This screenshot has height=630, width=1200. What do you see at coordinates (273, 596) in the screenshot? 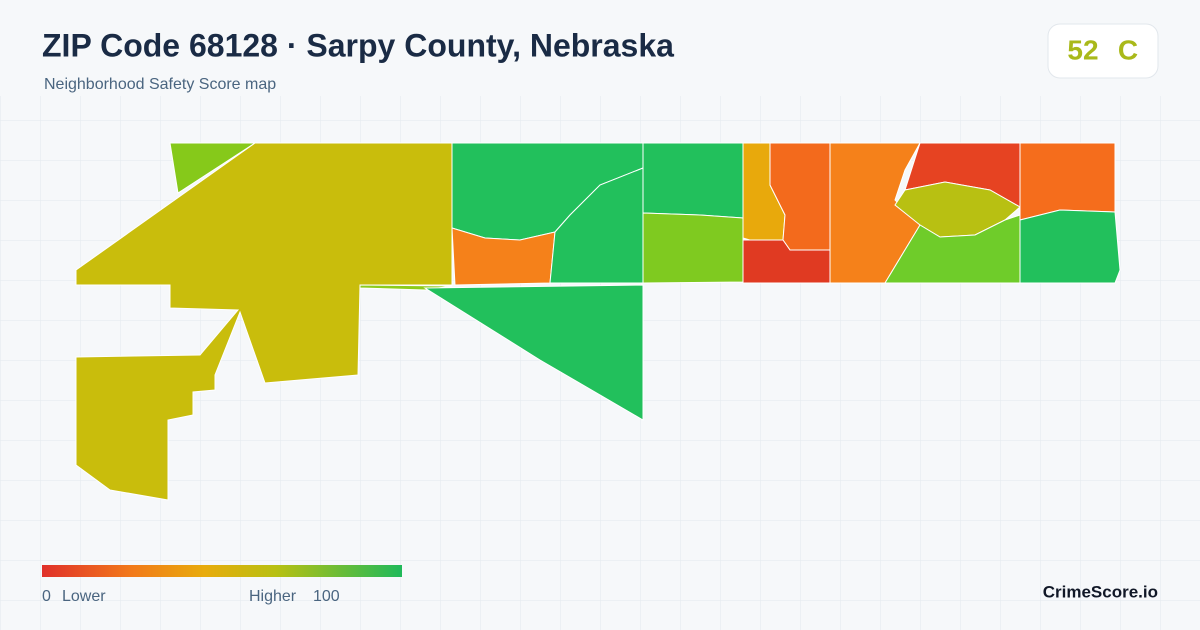
I see `legend-max-label: Higher` at bounding box center [273, 596].